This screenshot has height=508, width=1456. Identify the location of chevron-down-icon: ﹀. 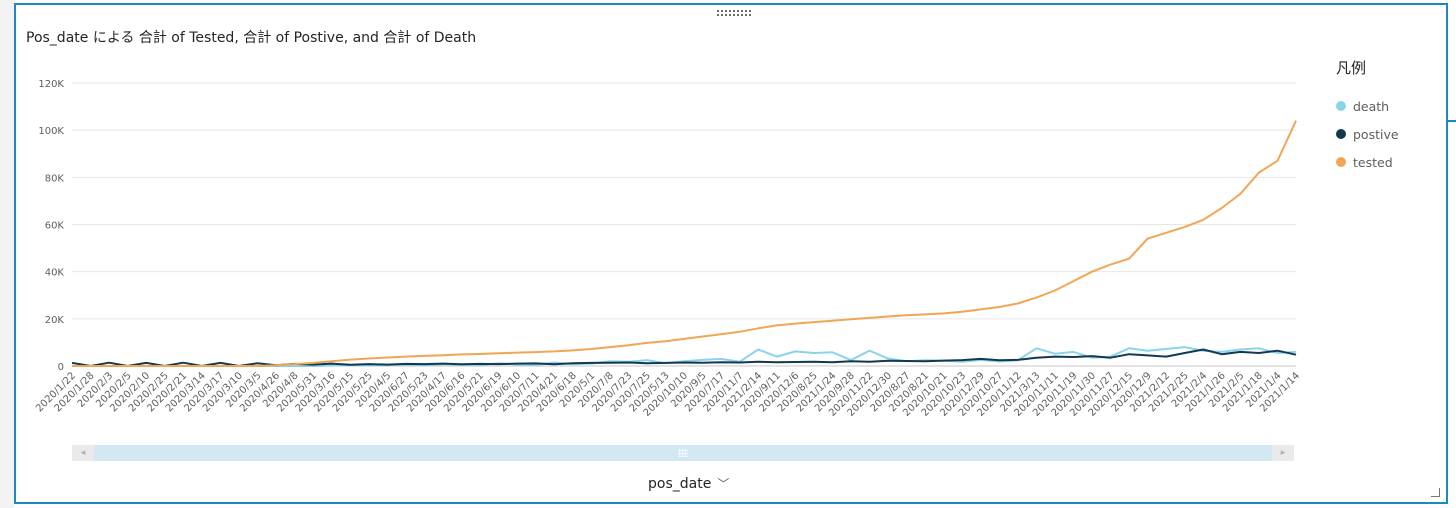
(723, 484).